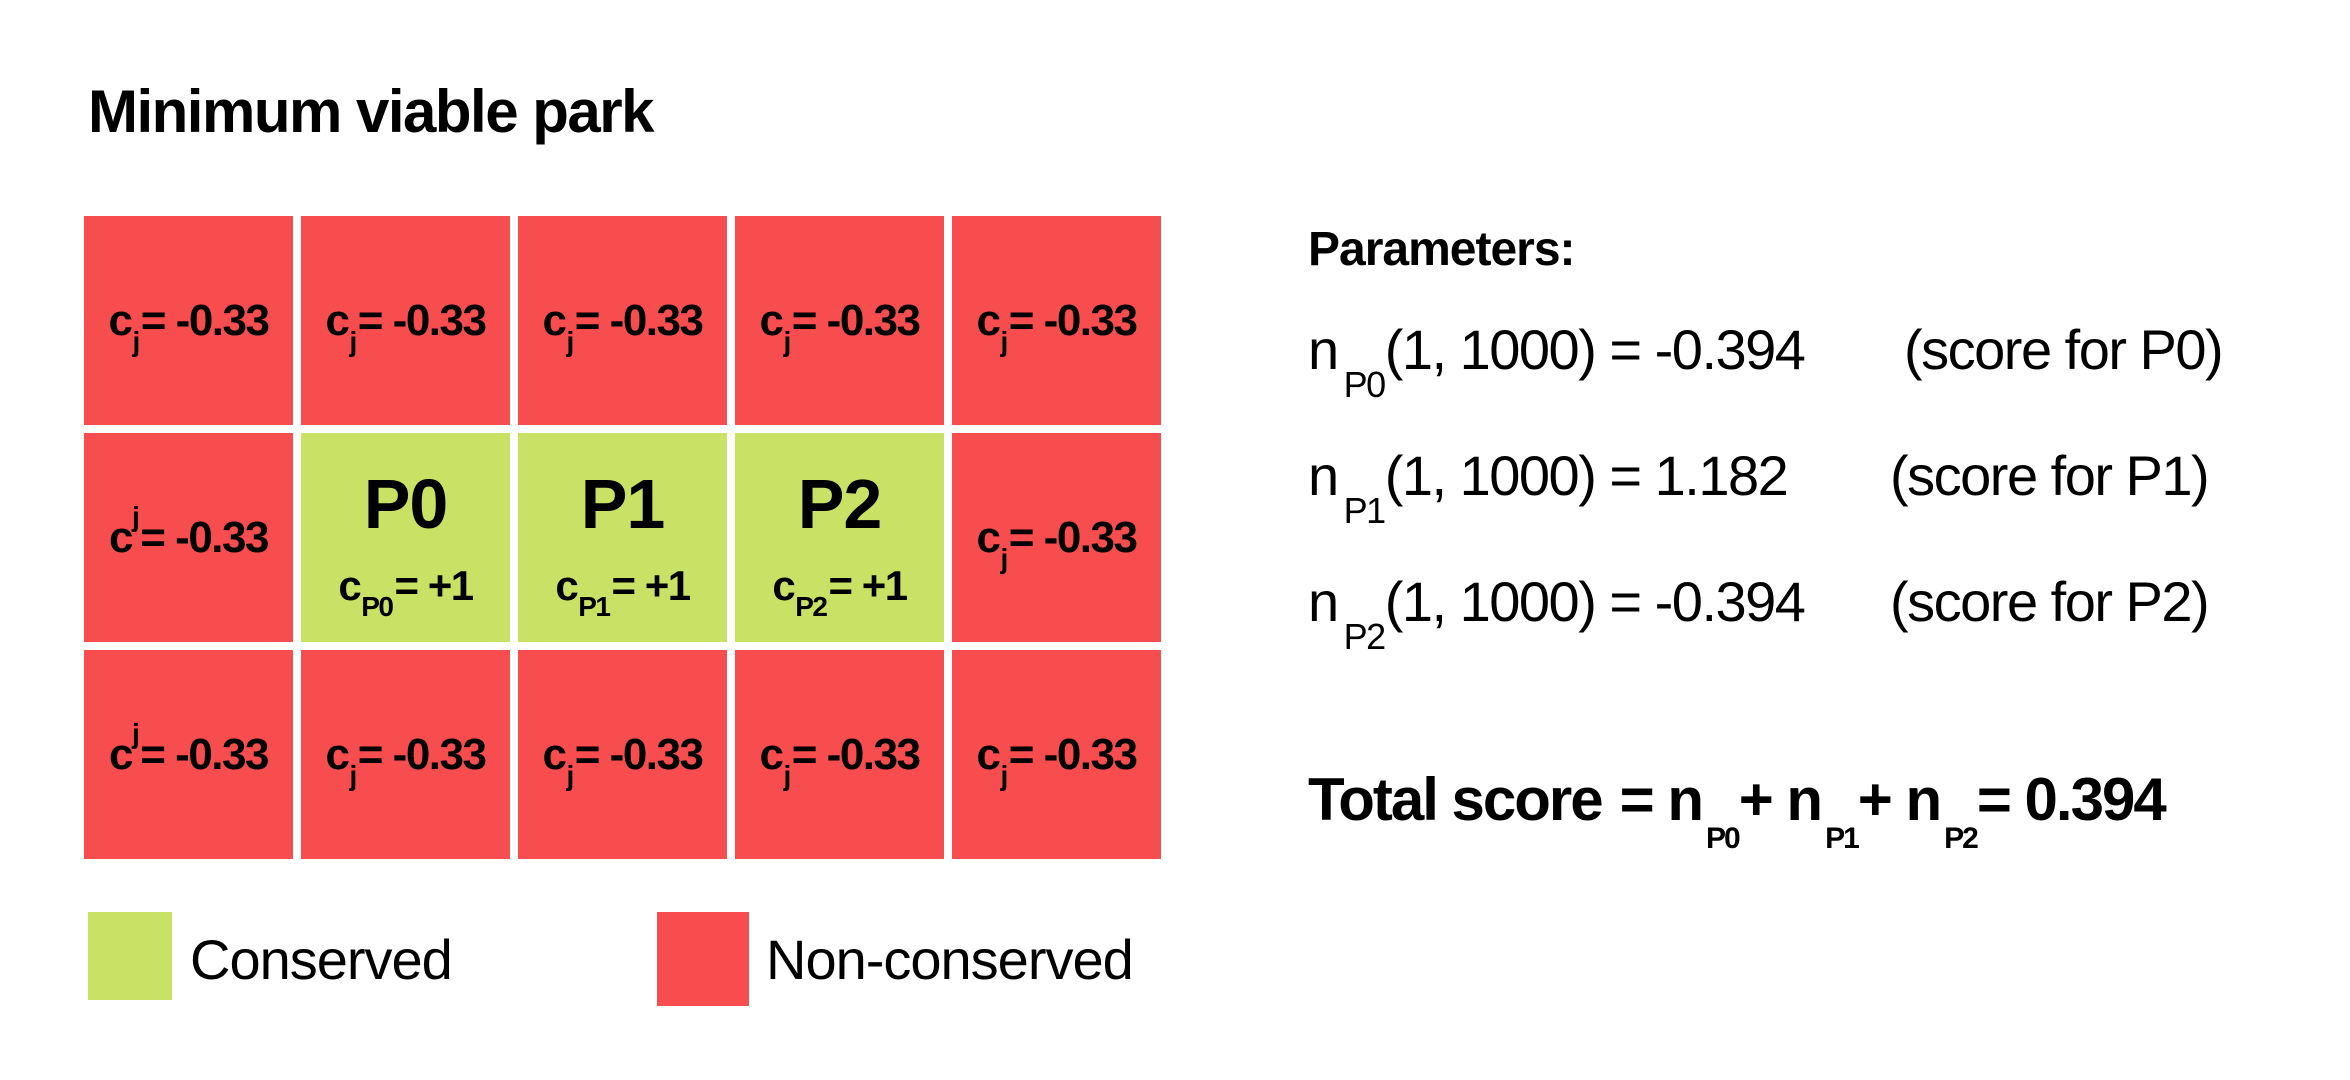 The width and height of the screenshot is (2350, 1080). What do you see at coordinates (2050, 601) in the screenshot?
I see `param-description-p2: (score for P2)` at bounding box center [2050, 601].